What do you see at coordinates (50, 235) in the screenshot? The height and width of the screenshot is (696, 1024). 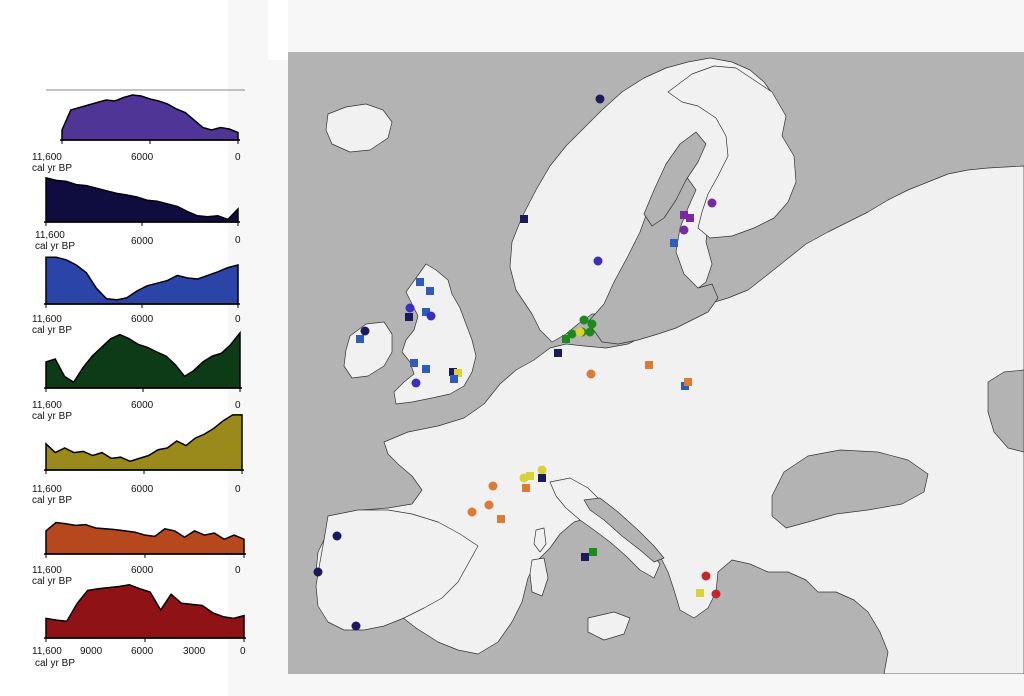 I see `panel-2-x-start: 11,600` at bounding box center [50, 235].